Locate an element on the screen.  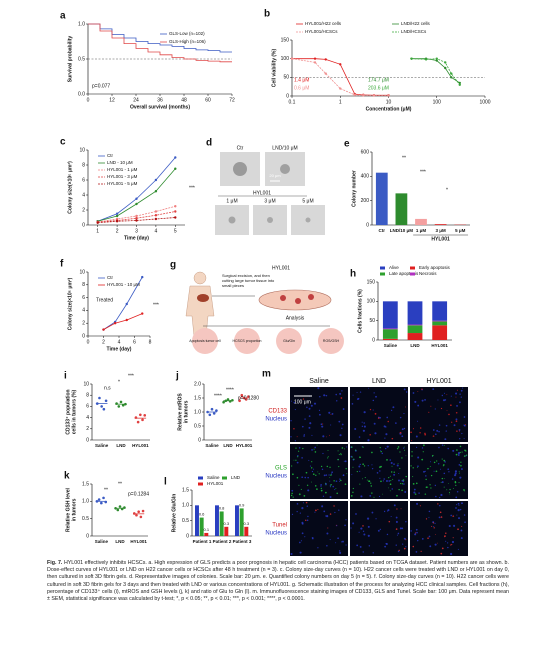
colony is located at coordinates (240, 169).